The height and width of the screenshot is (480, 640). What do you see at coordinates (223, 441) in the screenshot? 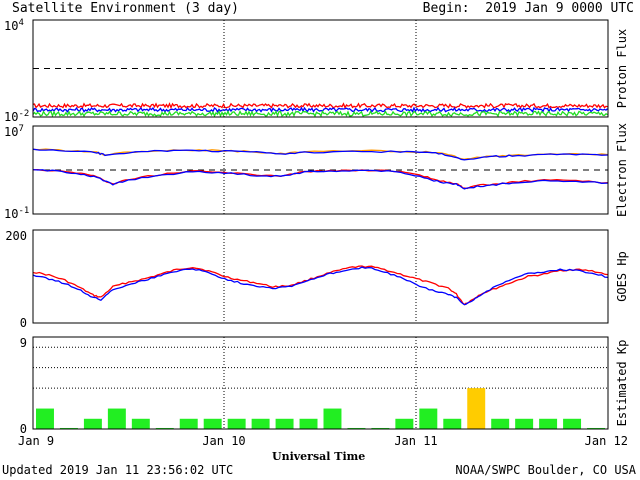
I see `x-tick-label: Jan 10` at bounding box center [223, 441].